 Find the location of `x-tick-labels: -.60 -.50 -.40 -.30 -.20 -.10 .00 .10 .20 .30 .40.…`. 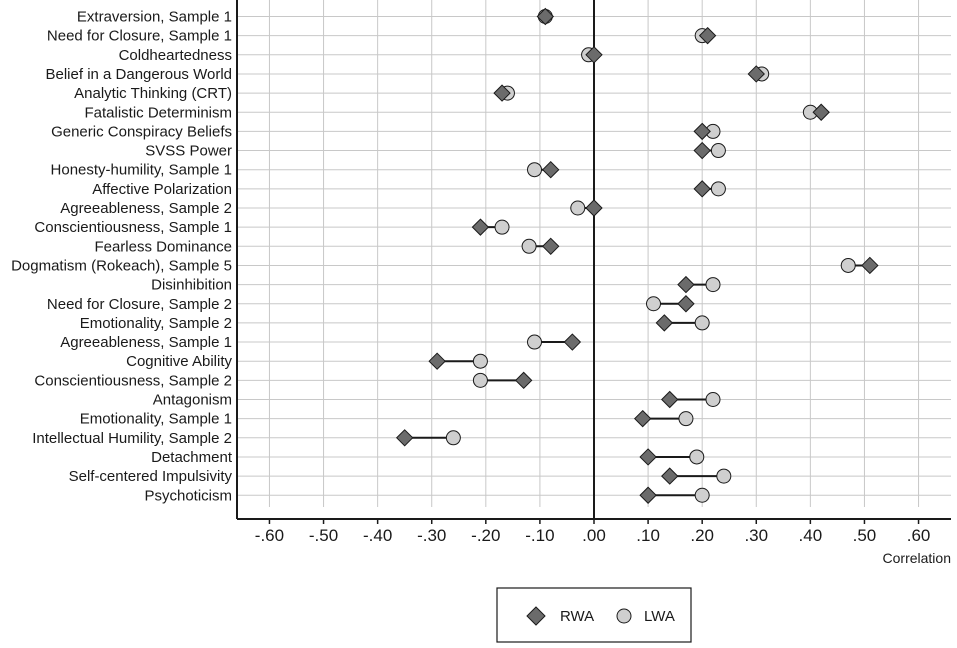

x-tick-labels: -.60 -.50 -.40 -.30 -.20 -.10 .00 .10 .20 .30 .40.… is located at coordinates (593, 535).